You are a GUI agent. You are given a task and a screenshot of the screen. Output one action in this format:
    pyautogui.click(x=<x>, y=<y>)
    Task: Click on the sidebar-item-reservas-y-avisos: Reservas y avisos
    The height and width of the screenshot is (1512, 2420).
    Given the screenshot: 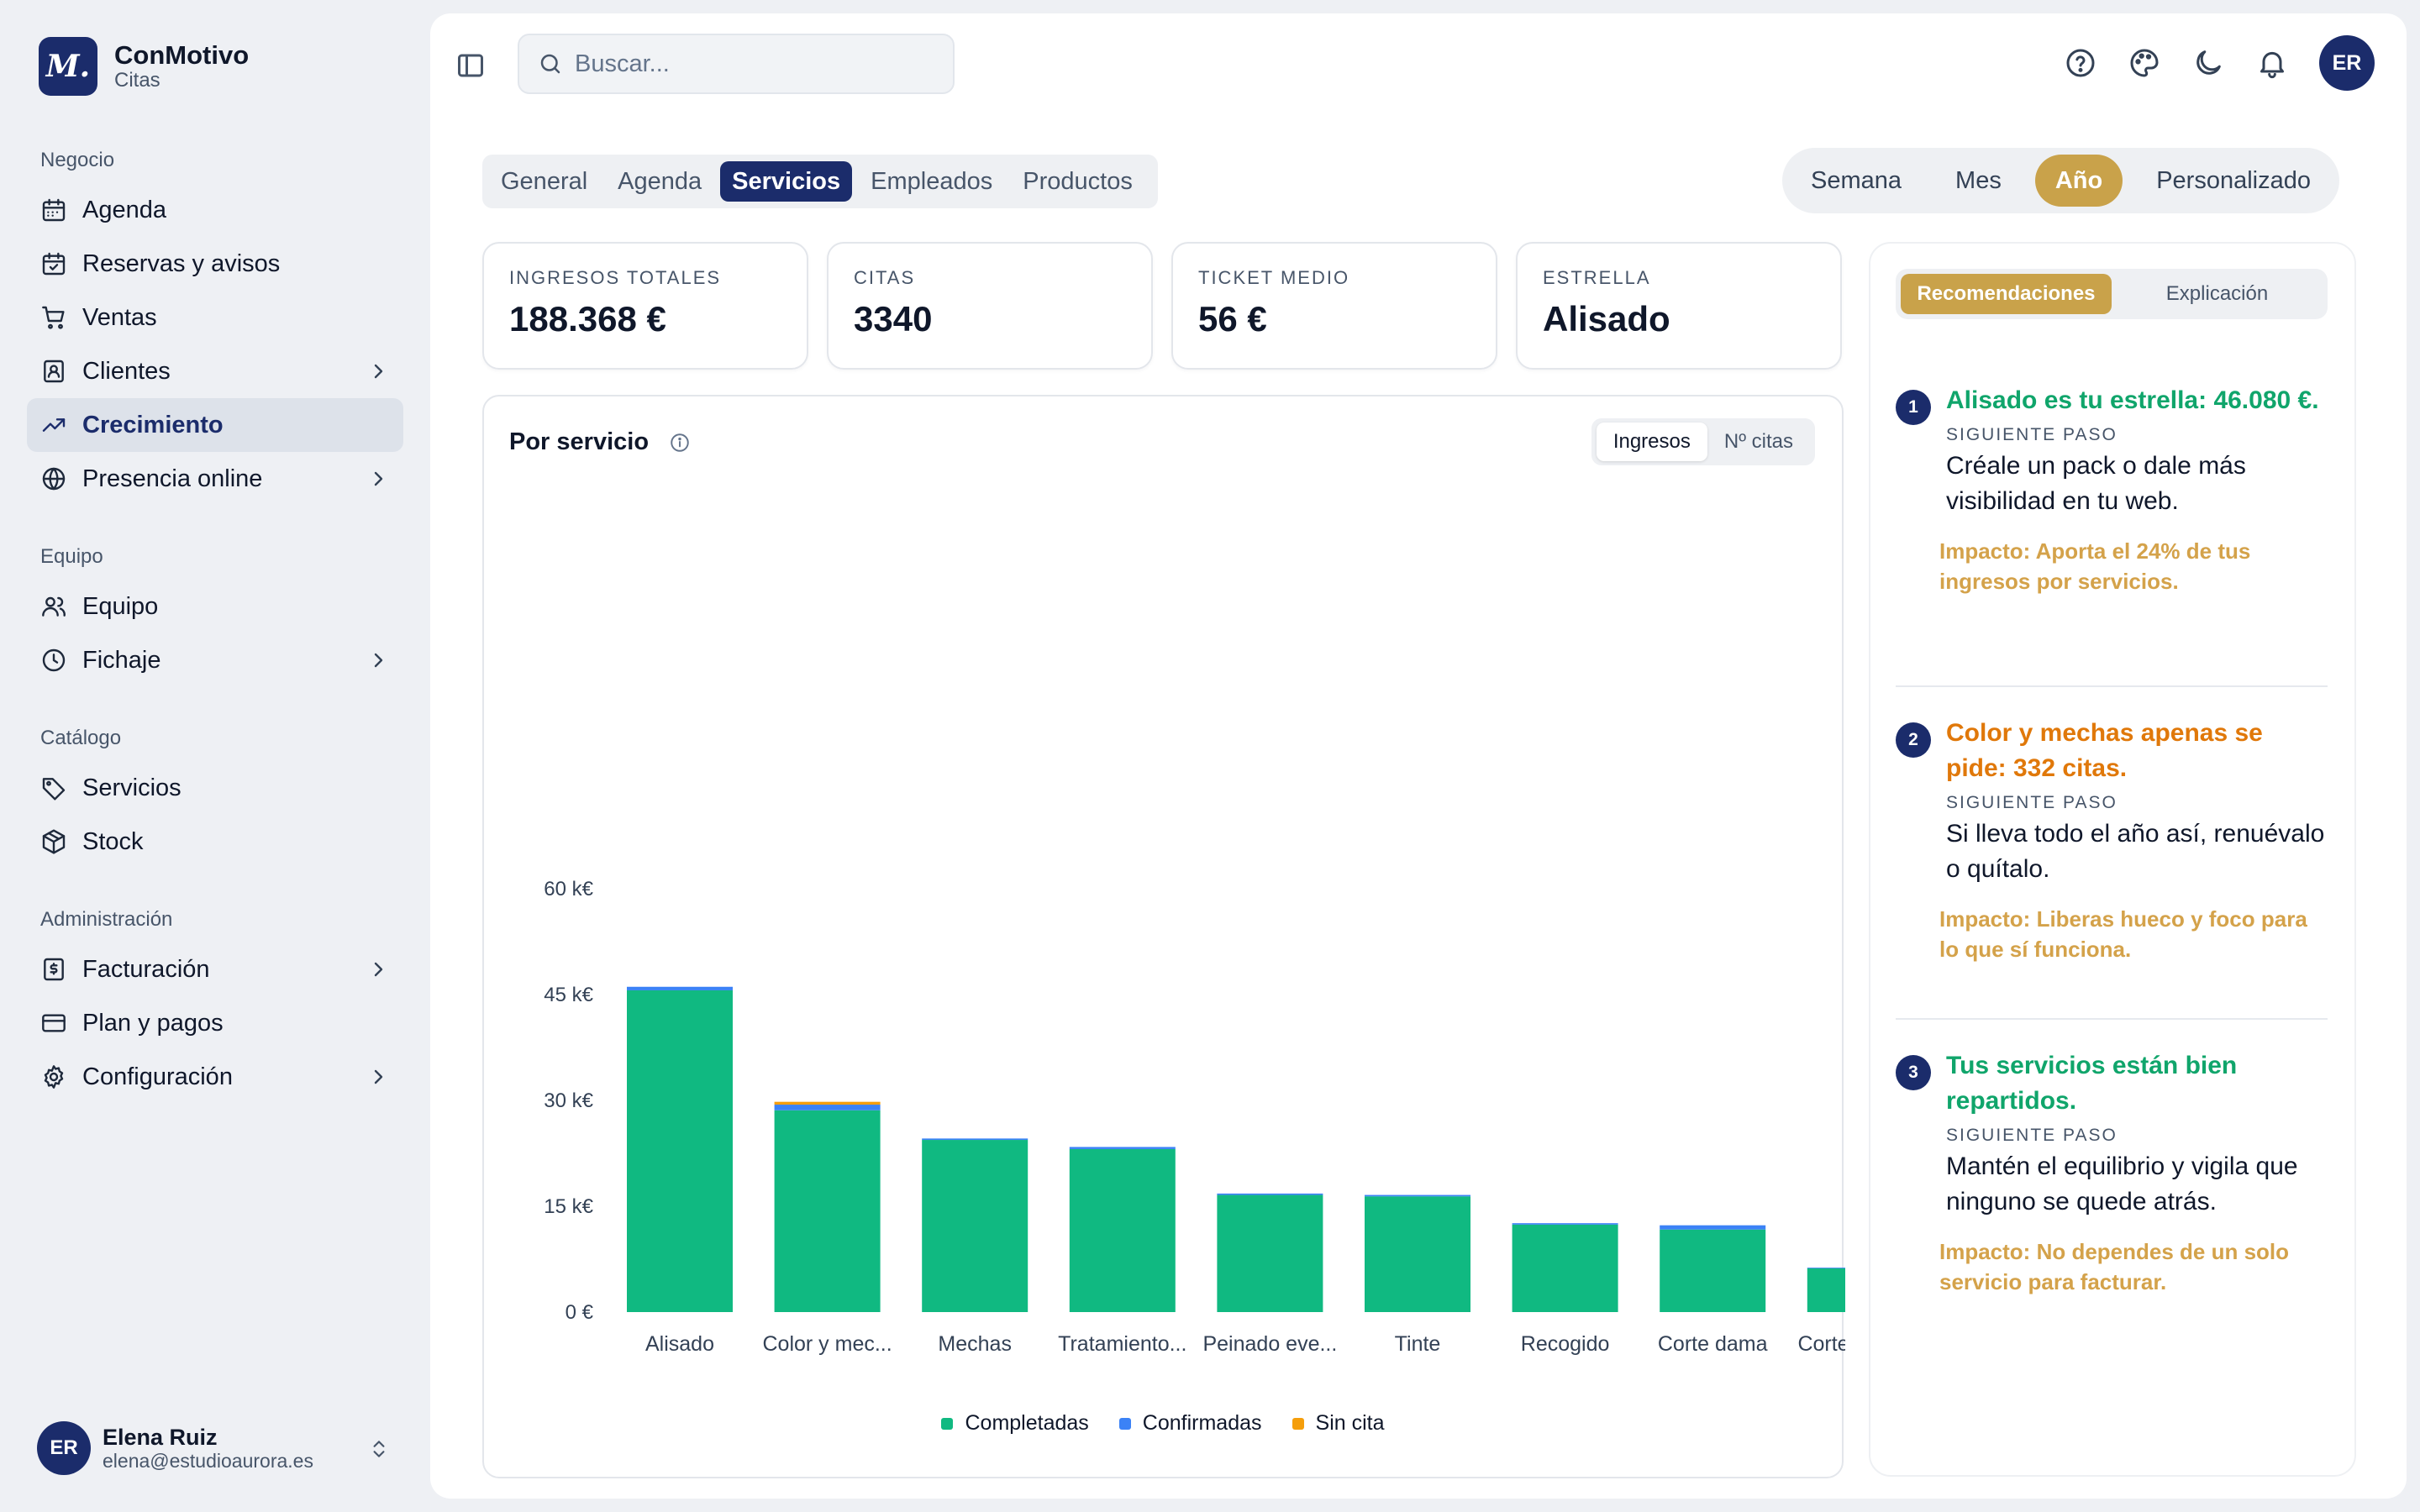 What is the action you would take?
    pyautogui.click(x=215, y=264)
    